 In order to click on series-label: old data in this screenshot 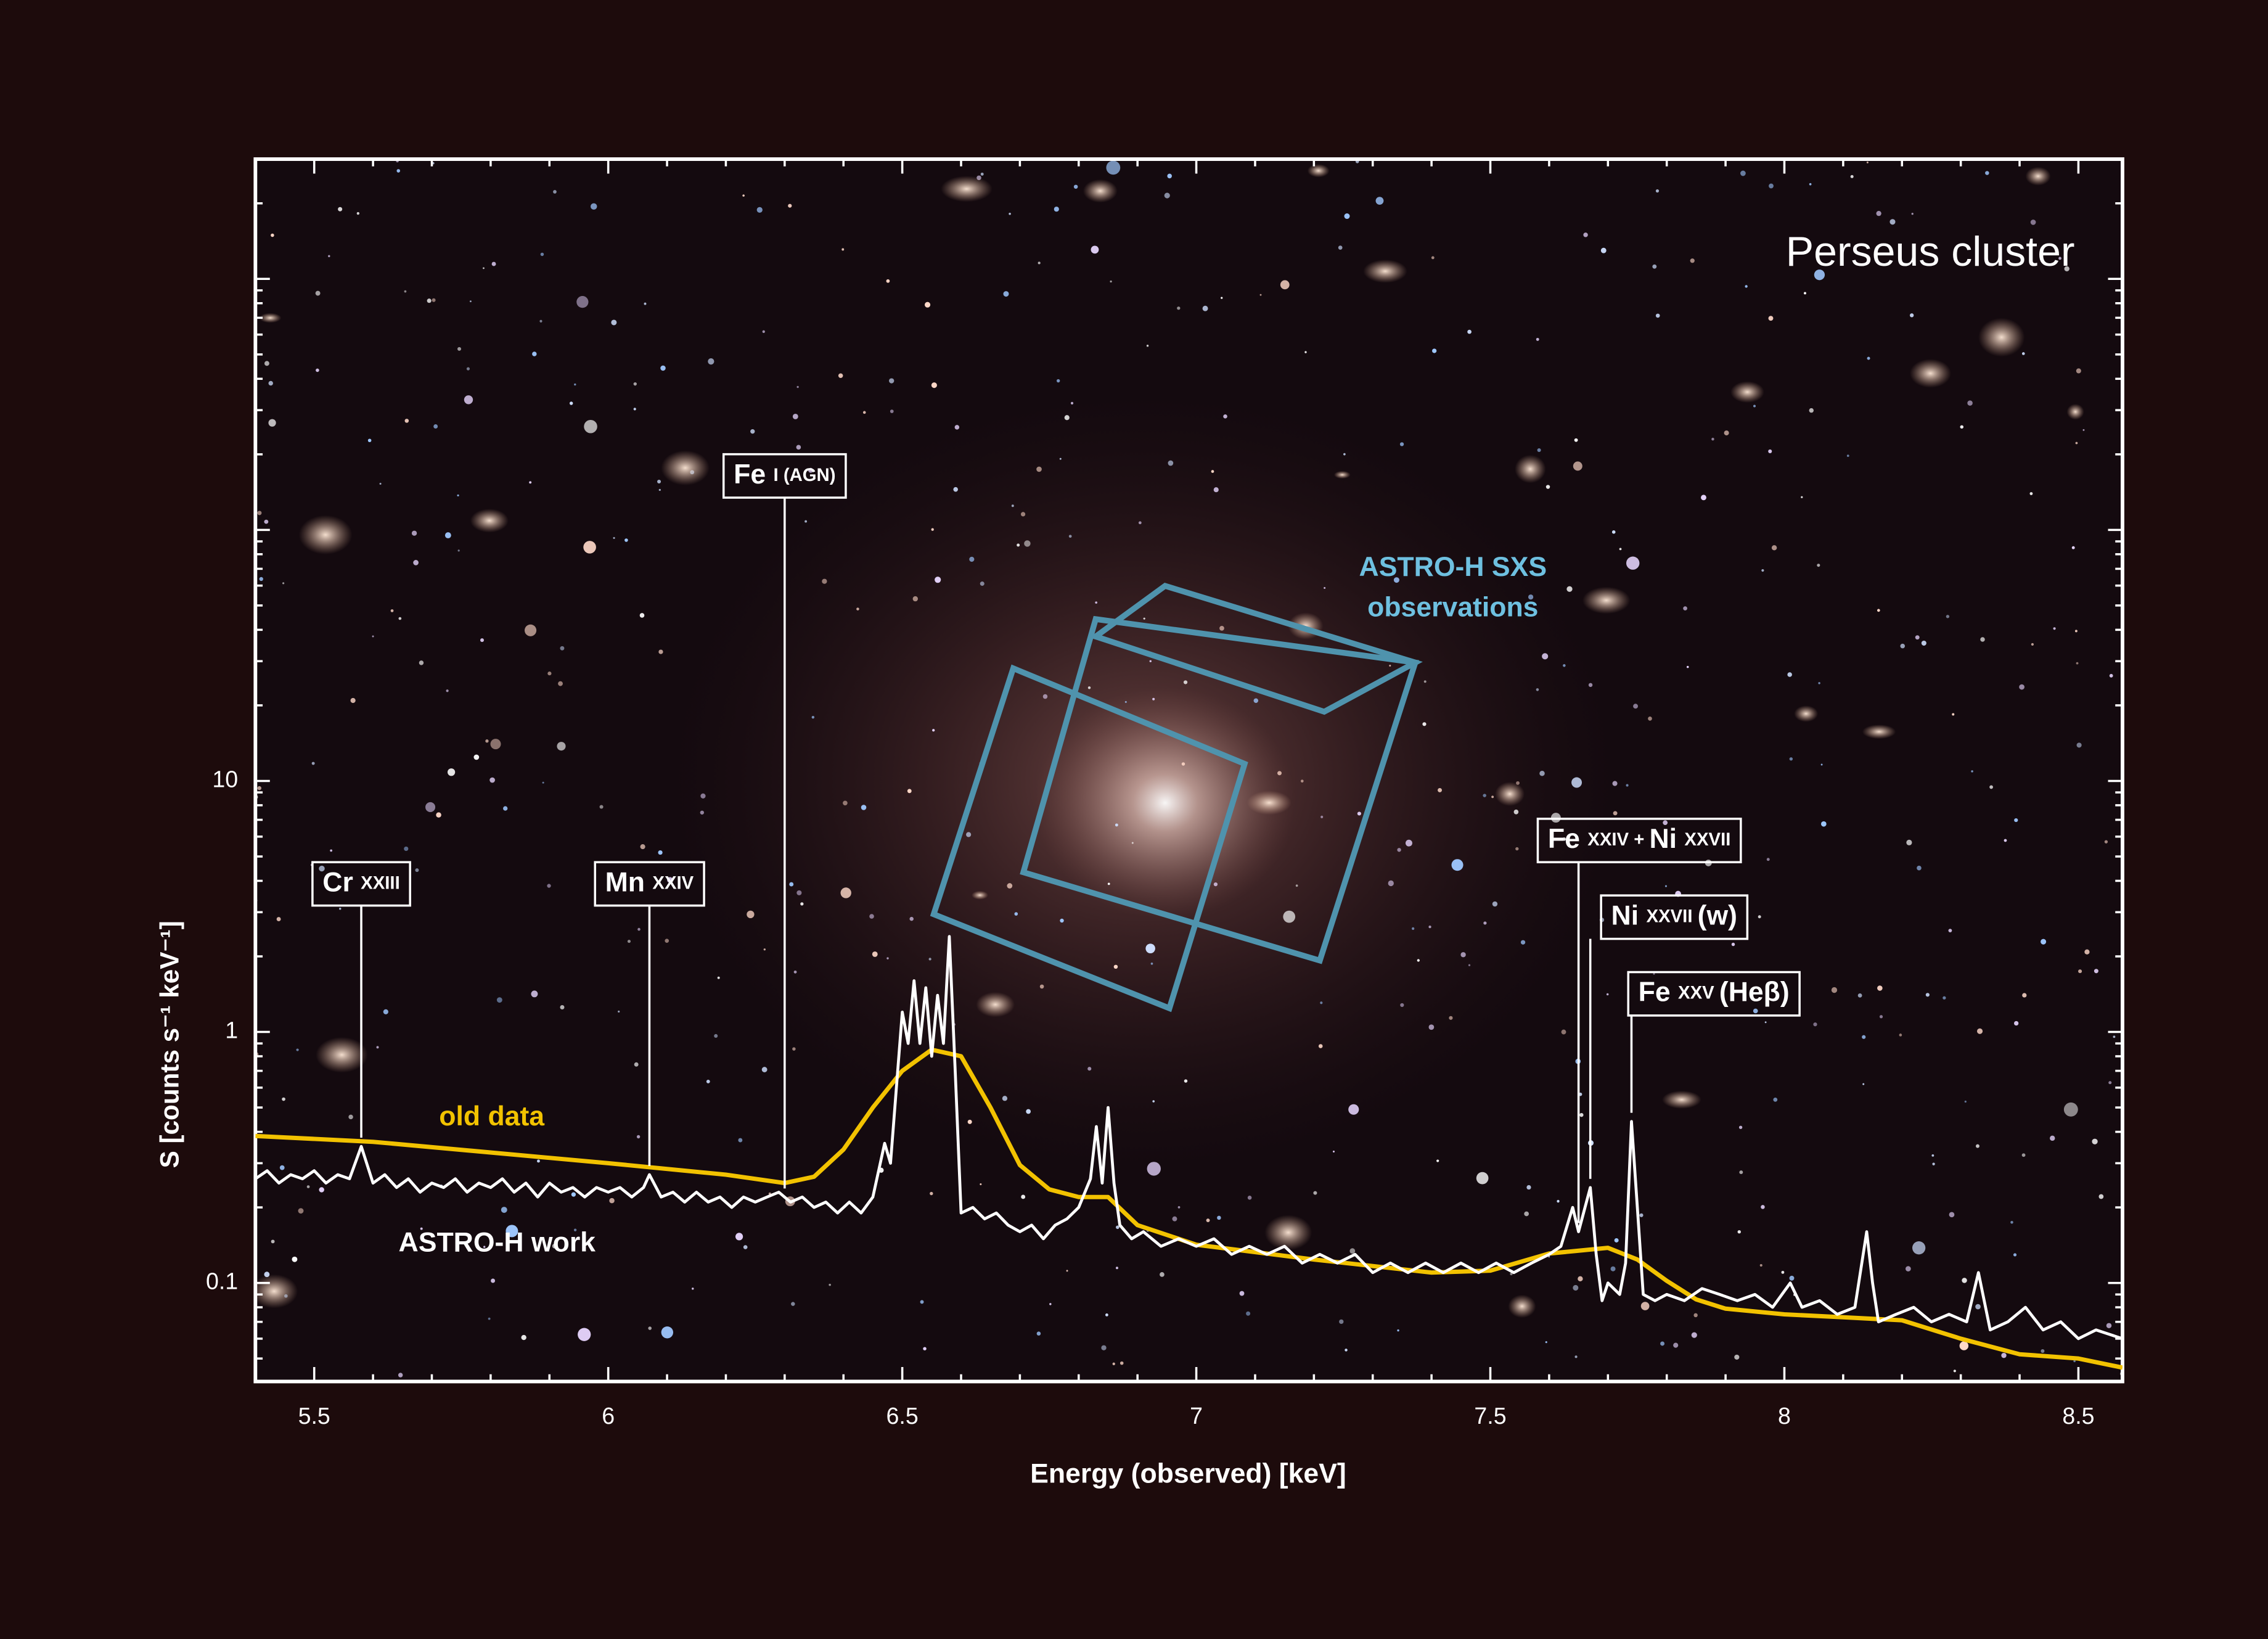, I will do `click(492, 1116)`.